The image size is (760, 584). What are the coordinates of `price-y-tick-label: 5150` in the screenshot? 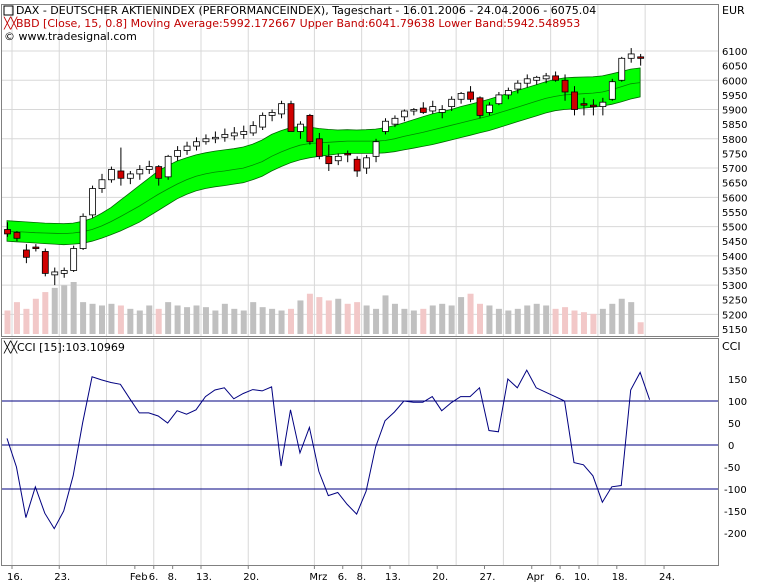 It's located at (734, 330).